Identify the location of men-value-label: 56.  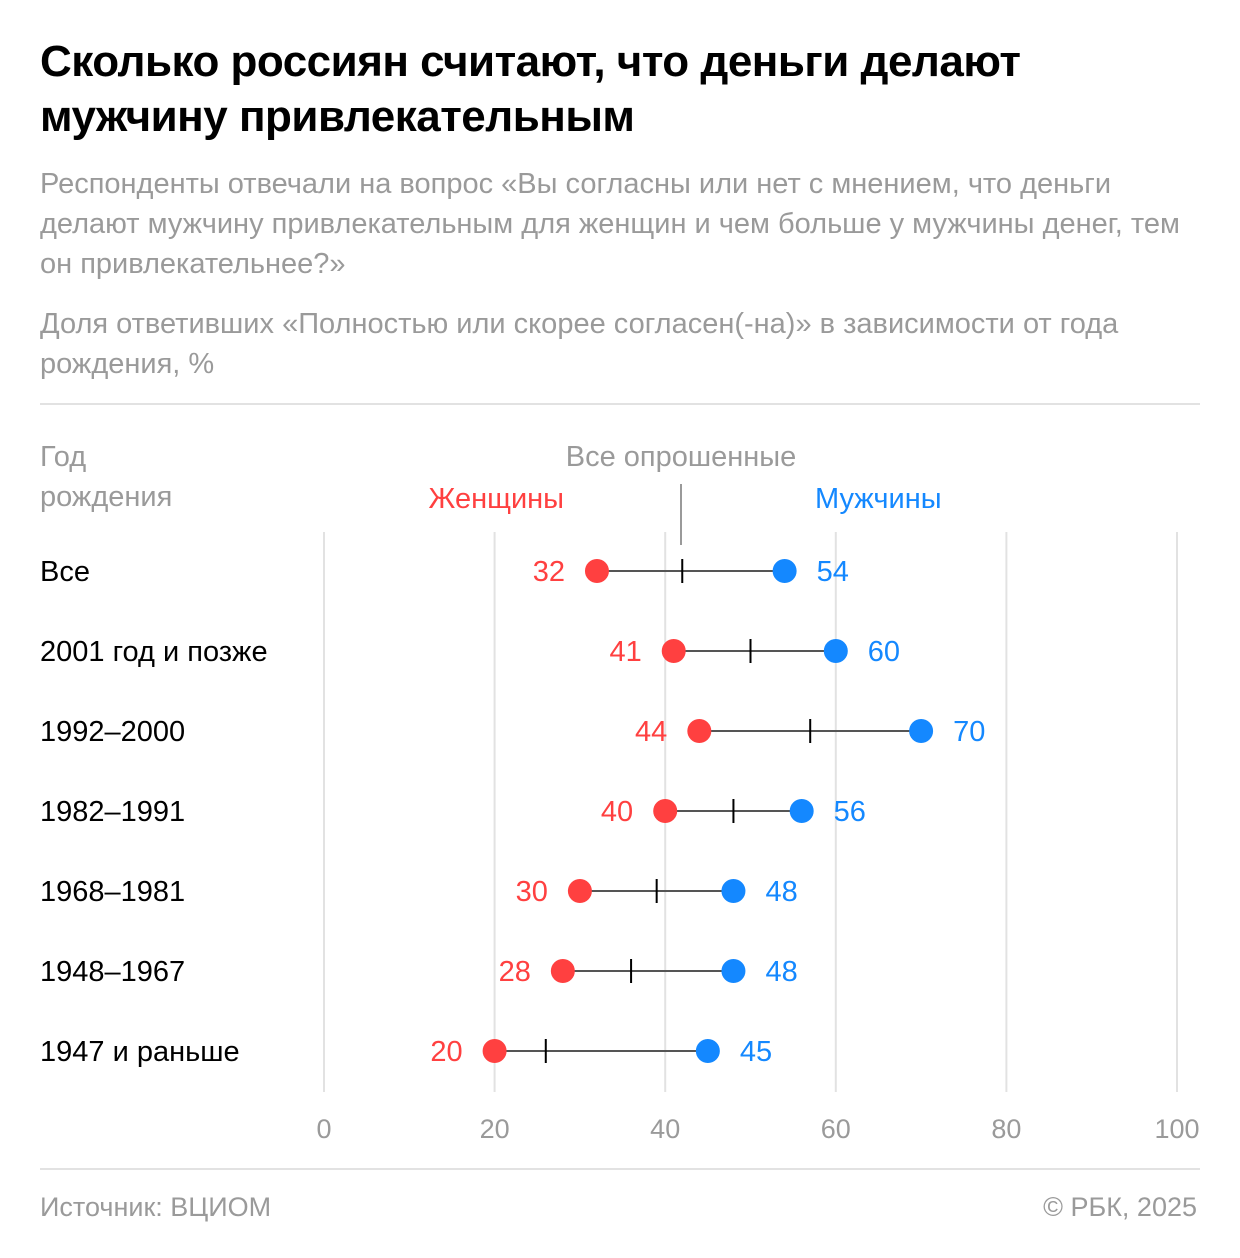
(850, 812).